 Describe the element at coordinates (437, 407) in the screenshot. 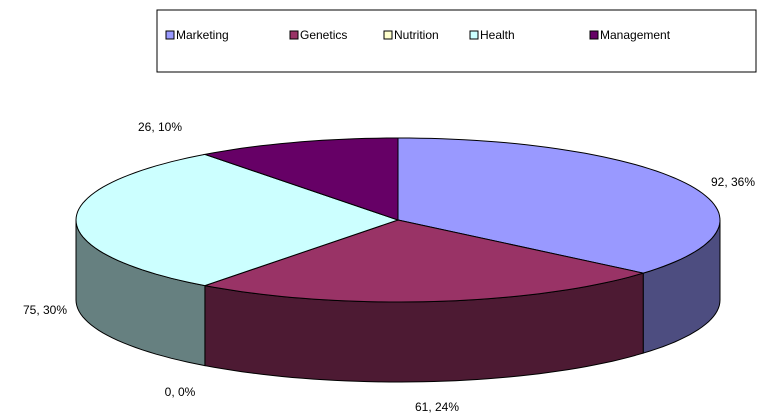

I see `data-label: 61, 24%` at that location.